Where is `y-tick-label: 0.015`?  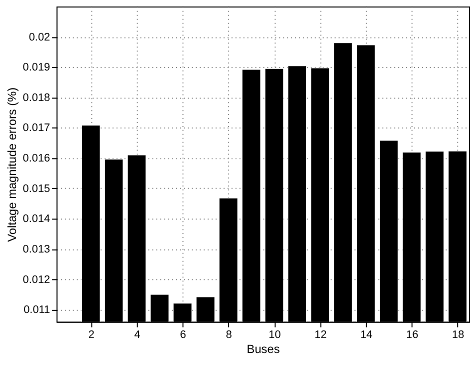 y-tick-label: 0.015 is located at coordinates (36, 188).